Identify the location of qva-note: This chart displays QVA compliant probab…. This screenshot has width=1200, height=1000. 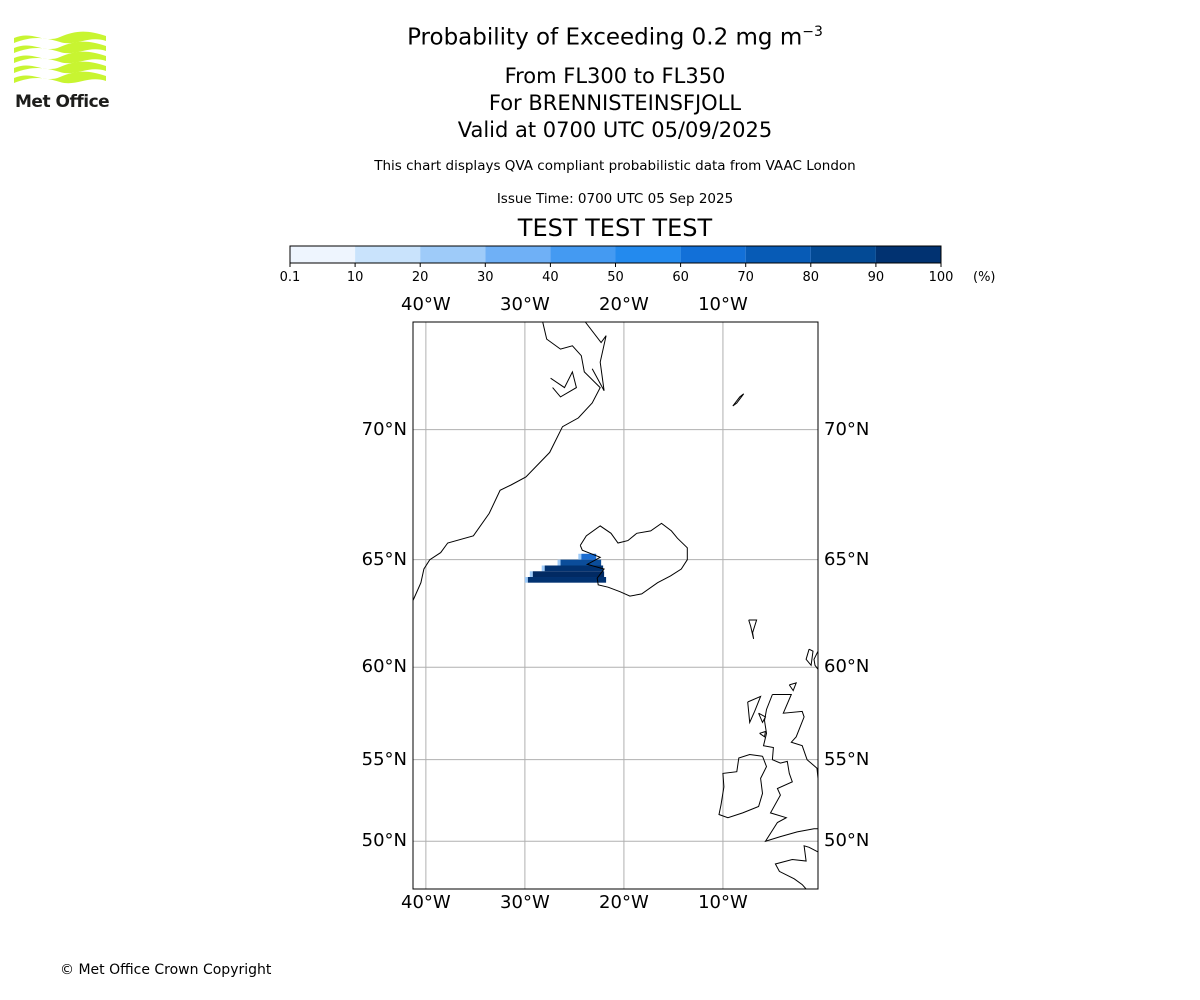
(615, 166).